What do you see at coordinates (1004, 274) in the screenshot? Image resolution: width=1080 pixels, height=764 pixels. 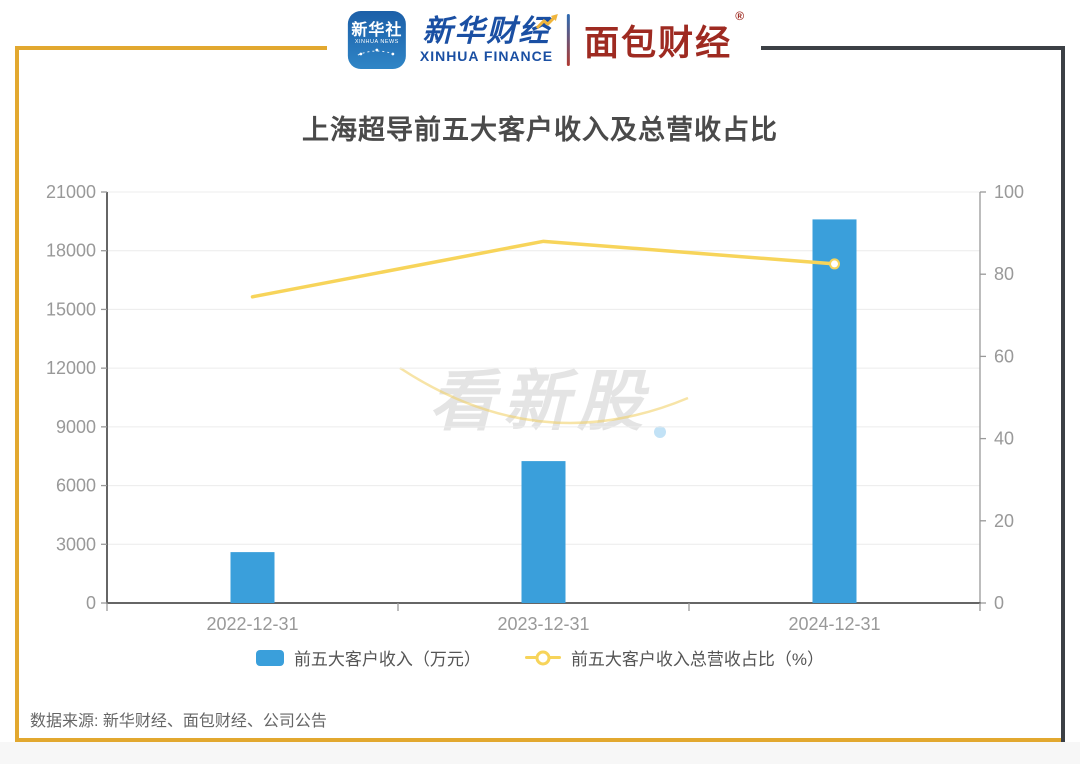 I see `right-axis-label: 80` at bounding box center [1004, 274].